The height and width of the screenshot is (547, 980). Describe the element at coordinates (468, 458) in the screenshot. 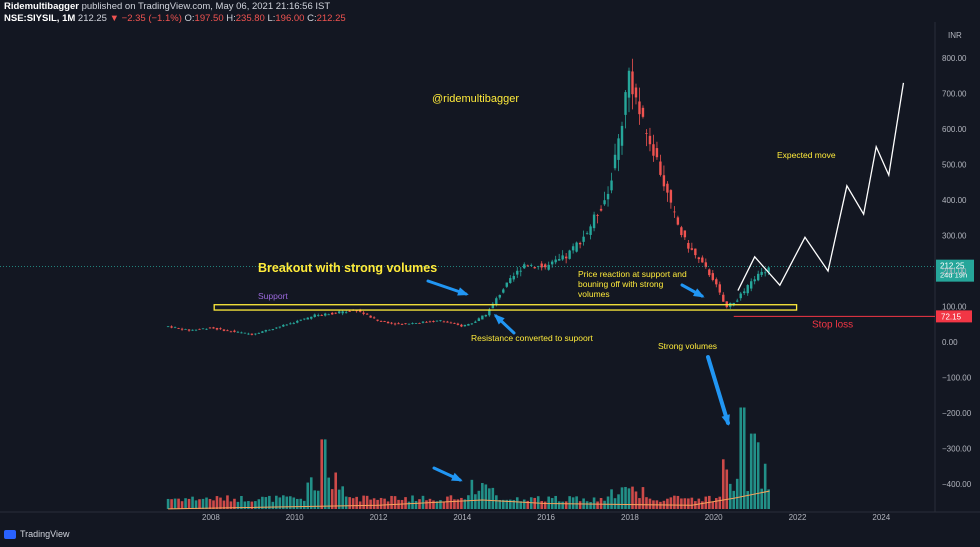

I see `volume-bars` at that location.